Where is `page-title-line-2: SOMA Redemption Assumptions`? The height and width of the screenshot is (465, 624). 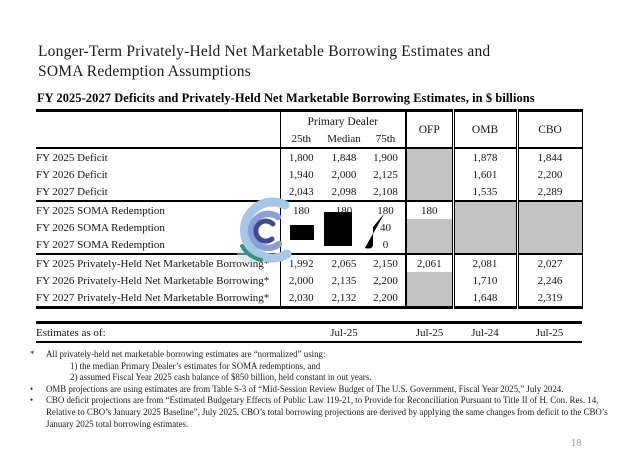
page-title-line-2: SOMA Redemption Assumptions is located at coordinates (144, 71).